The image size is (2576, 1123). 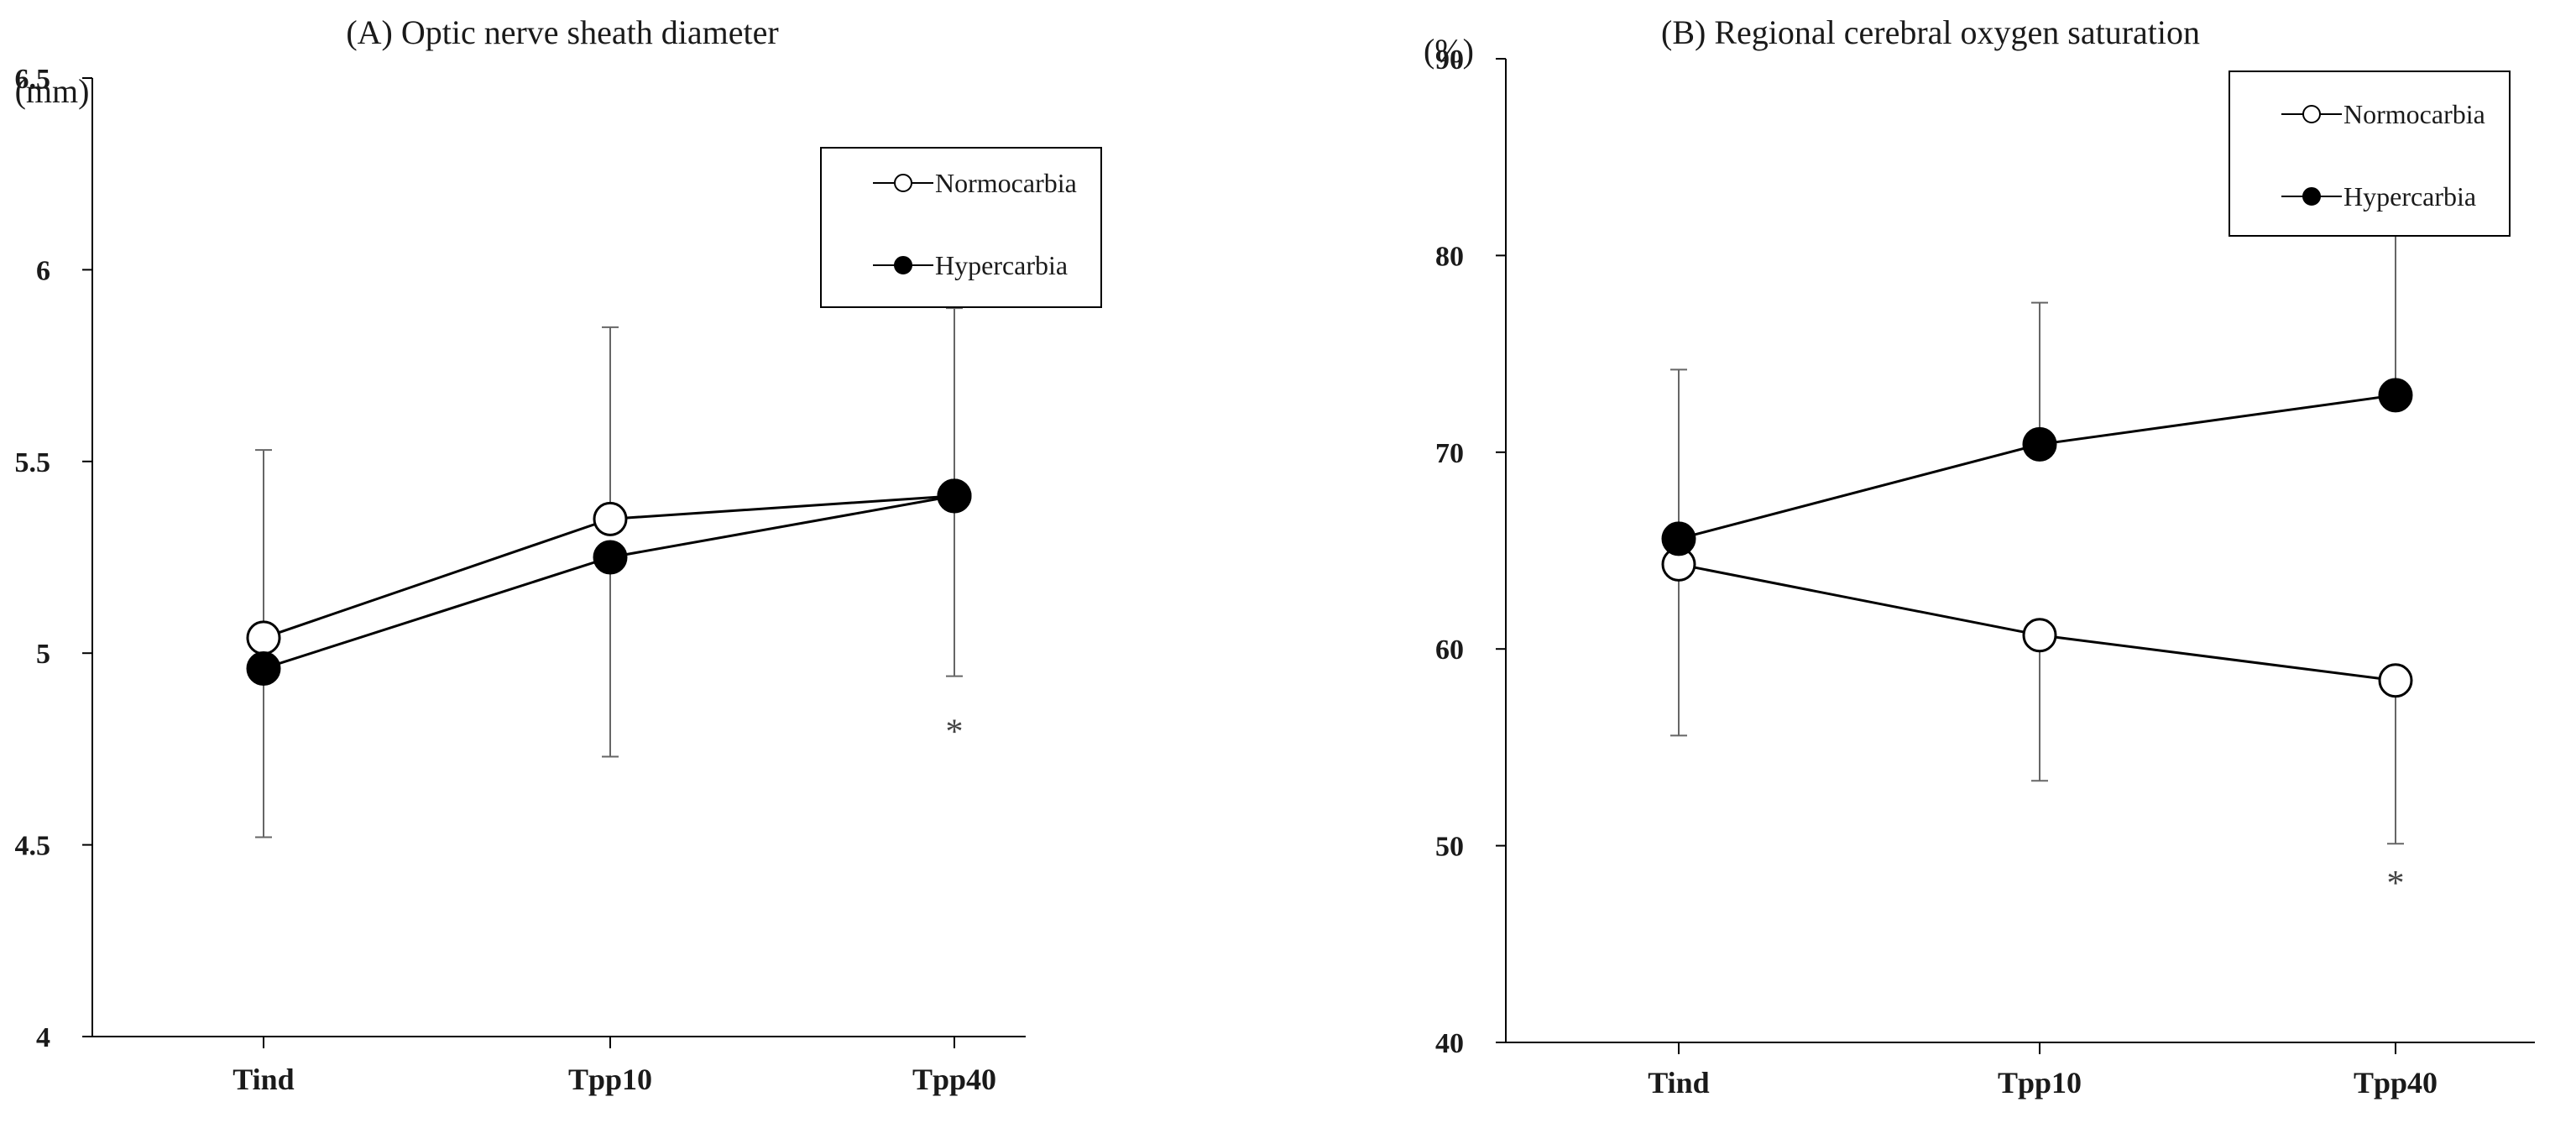 I want to click on panel-a-legend-box, so click(x=961, y=227).